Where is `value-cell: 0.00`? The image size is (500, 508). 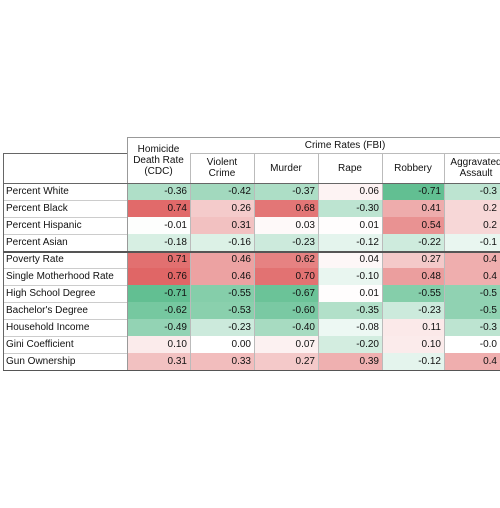
value-cell: 0.00 is located at coordinates (222, 344).